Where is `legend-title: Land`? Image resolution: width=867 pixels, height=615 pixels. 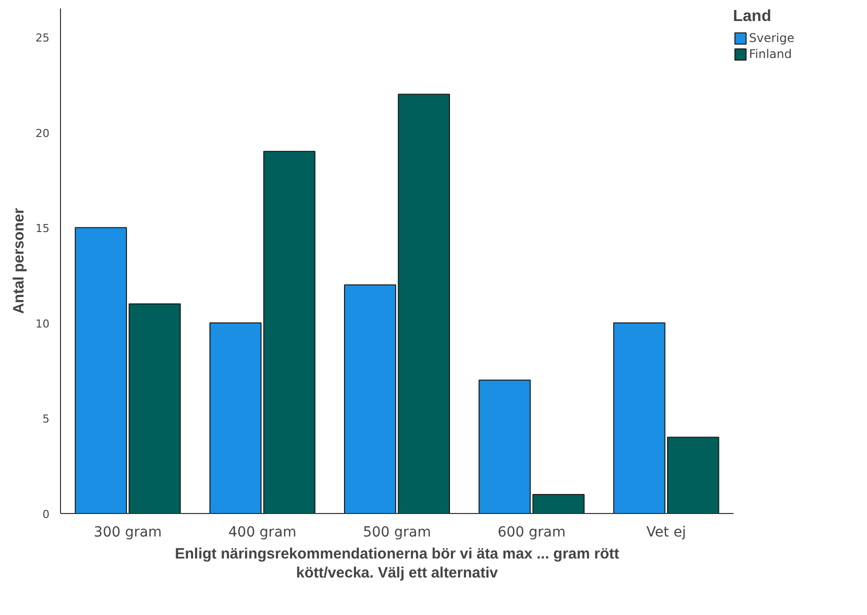
legend-title: Land is located at coordinates (752, 17).